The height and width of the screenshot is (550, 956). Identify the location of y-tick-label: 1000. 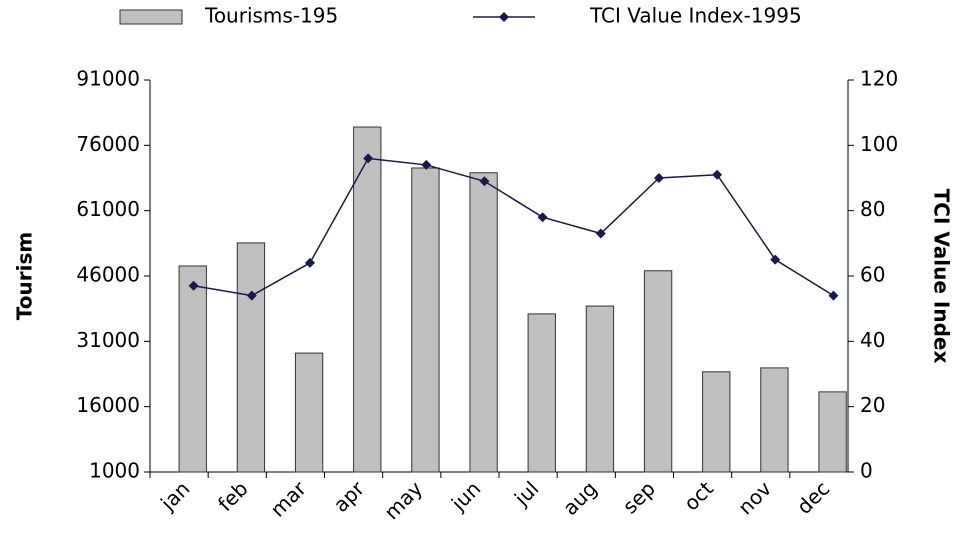
(114, 471).